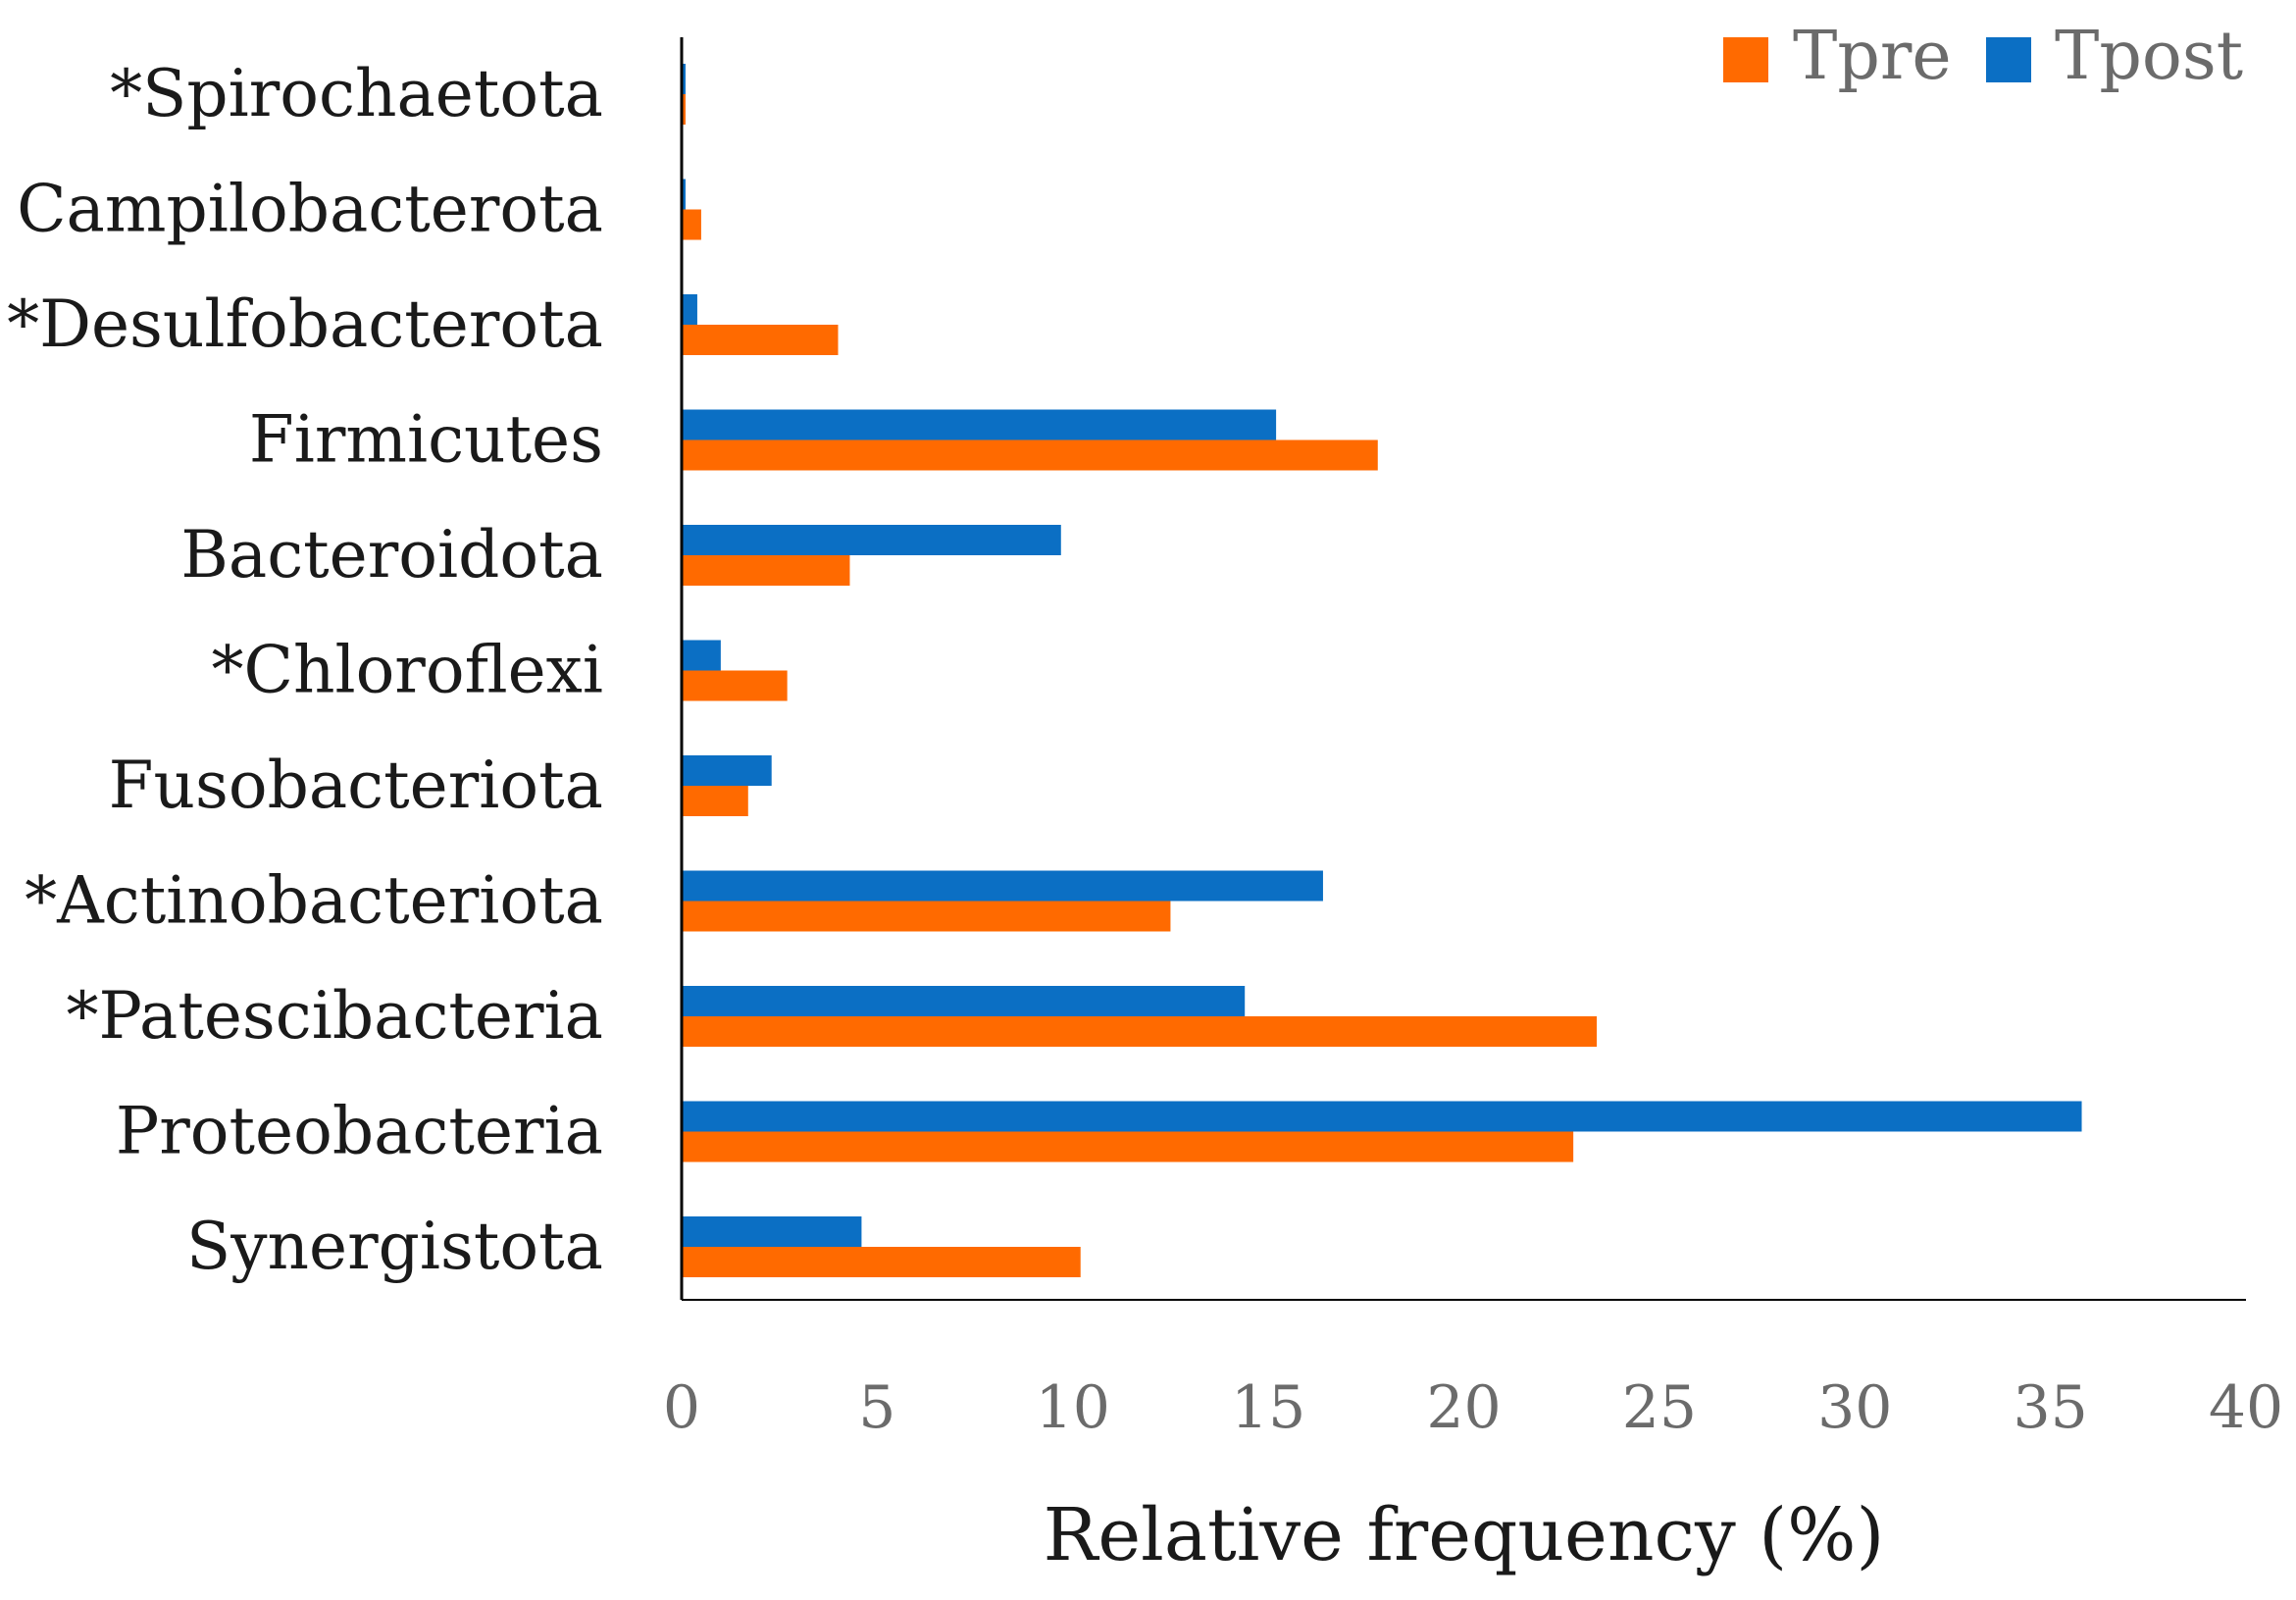  Describe the element at coordinates (356, 785) in the screenshot. I see `category-label: Fusobacteriota` at that location.